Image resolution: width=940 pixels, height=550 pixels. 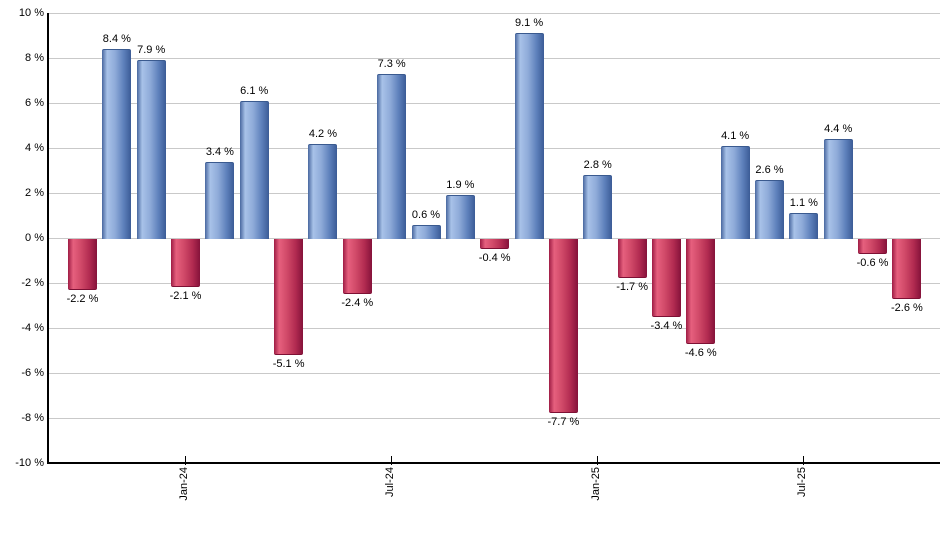 I want to click on bar-month-20-positive, so click(x=769, y=209).